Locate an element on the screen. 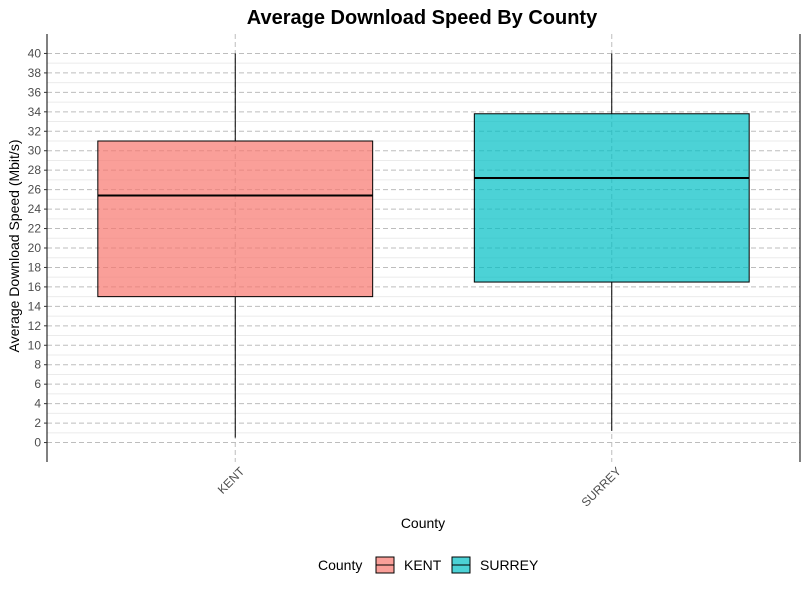  y-axis-title: Average Download Speed (Mbit/s) is located at coordinates (14, 246).